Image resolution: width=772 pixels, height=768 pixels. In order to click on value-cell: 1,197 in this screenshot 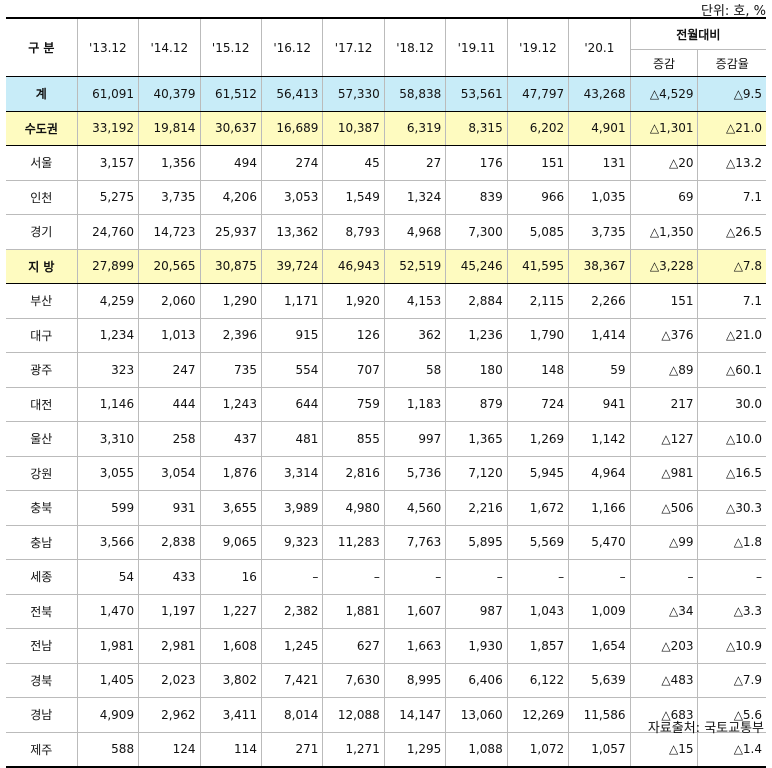, I will do `click(169, 611)`.